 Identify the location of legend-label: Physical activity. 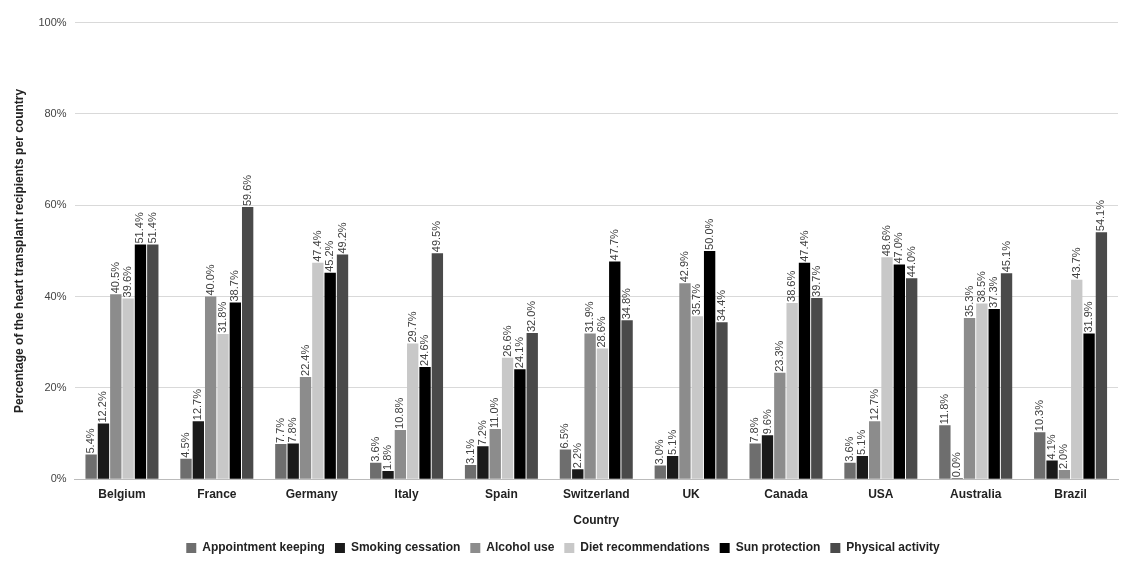
(893, 547).